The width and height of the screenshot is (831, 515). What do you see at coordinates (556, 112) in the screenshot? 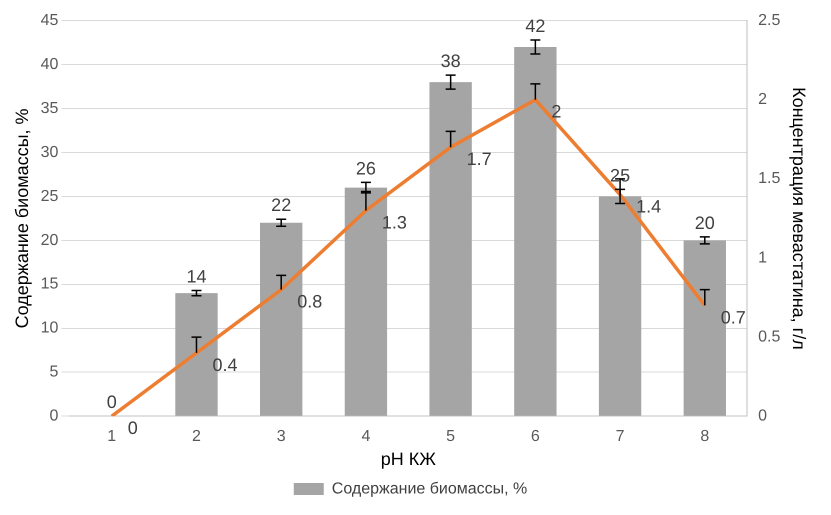
I see `data-label: 2` at bounding box center [556, 112].